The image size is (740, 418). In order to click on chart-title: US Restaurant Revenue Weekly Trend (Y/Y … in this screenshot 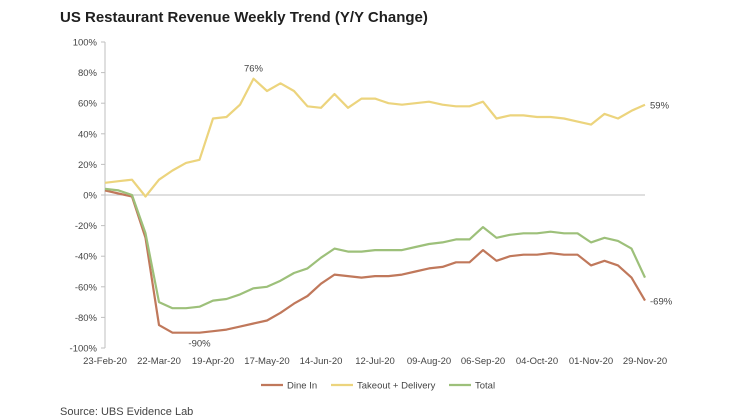, I will do `click(244, 17)`.